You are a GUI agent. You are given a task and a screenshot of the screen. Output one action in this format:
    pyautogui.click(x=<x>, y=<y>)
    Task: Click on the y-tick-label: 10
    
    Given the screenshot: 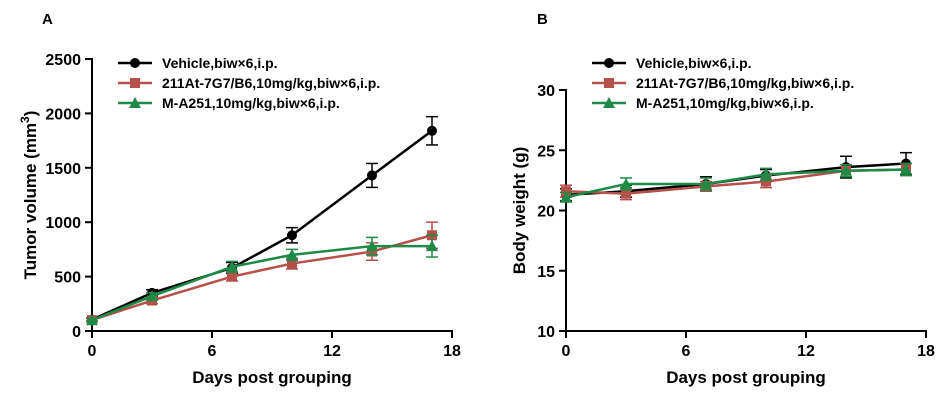 What is the action you would take?
    pyautogui.click(x=546, y=332)
    